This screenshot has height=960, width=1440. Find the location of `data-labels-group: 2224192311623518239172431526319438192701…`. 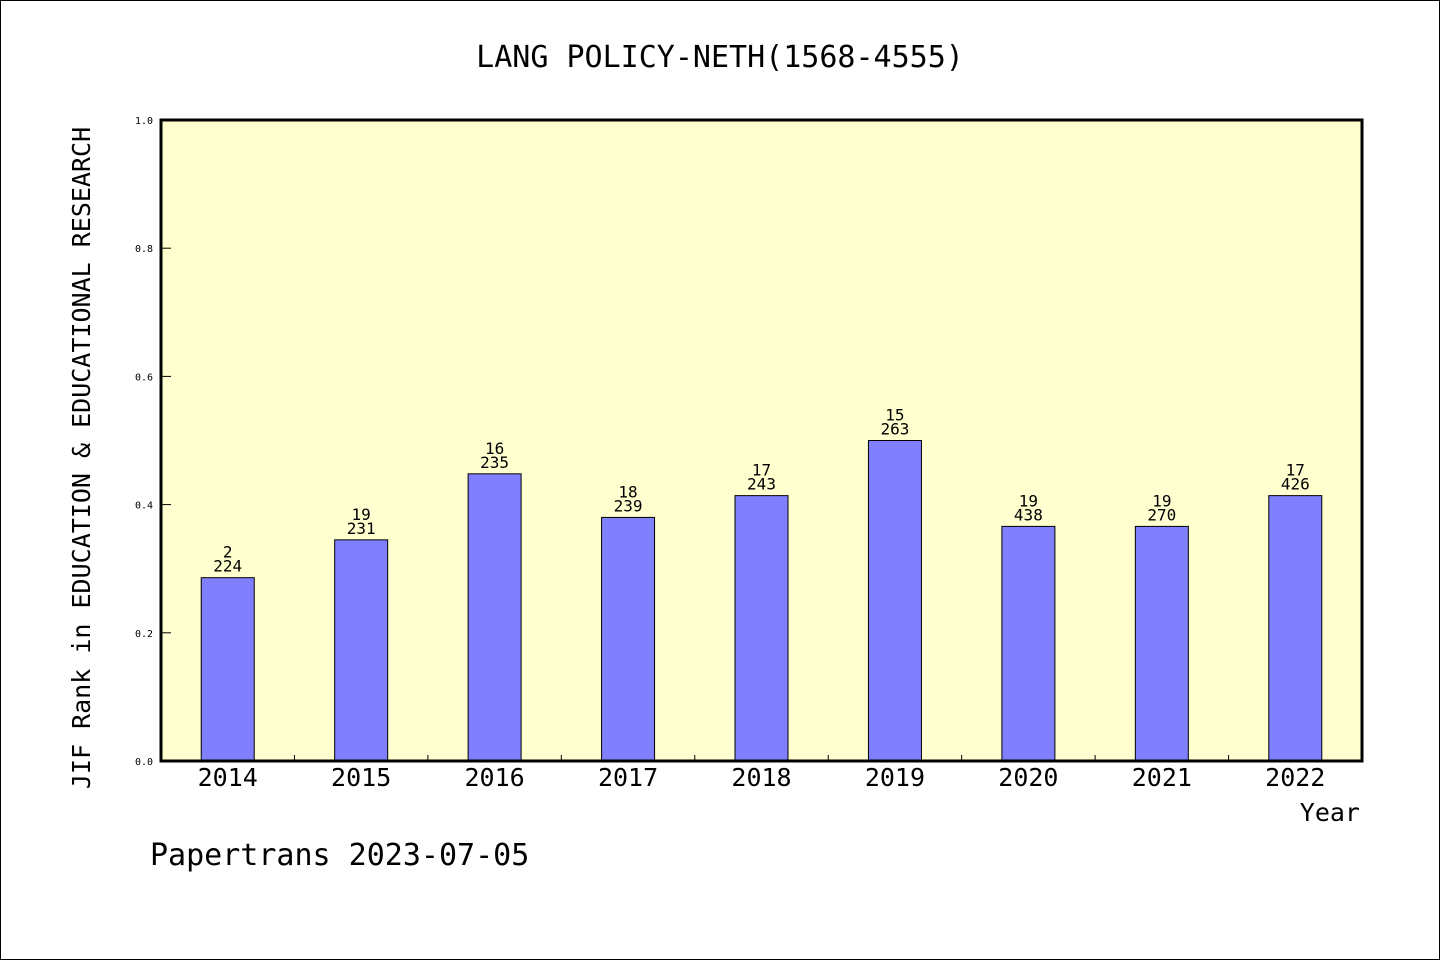

data-labels-group: 2224192311623518239172431526319438192701… is located at coordinates (761, 491).